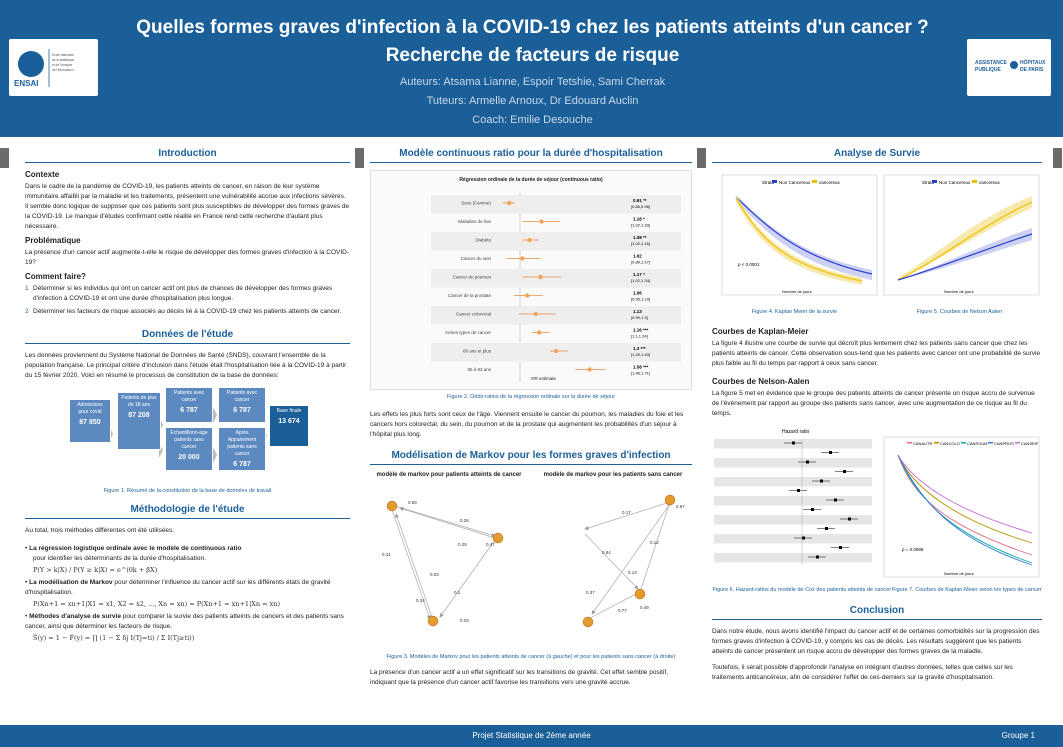 Image resolution: width=1063 pixels, height=747 pixels. Describe the element at coordinates (470, 295) in the screenshot. I see `forest-category-label: Cancer de la prostate` at that location.